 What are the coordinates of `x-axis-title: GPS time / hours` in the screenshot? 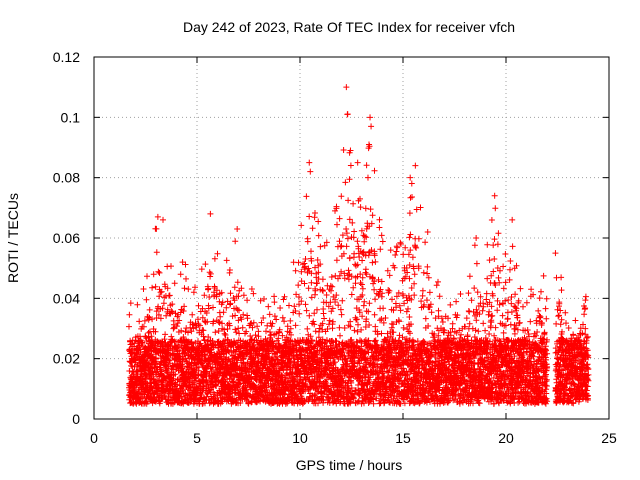 It's located at (349, 465).